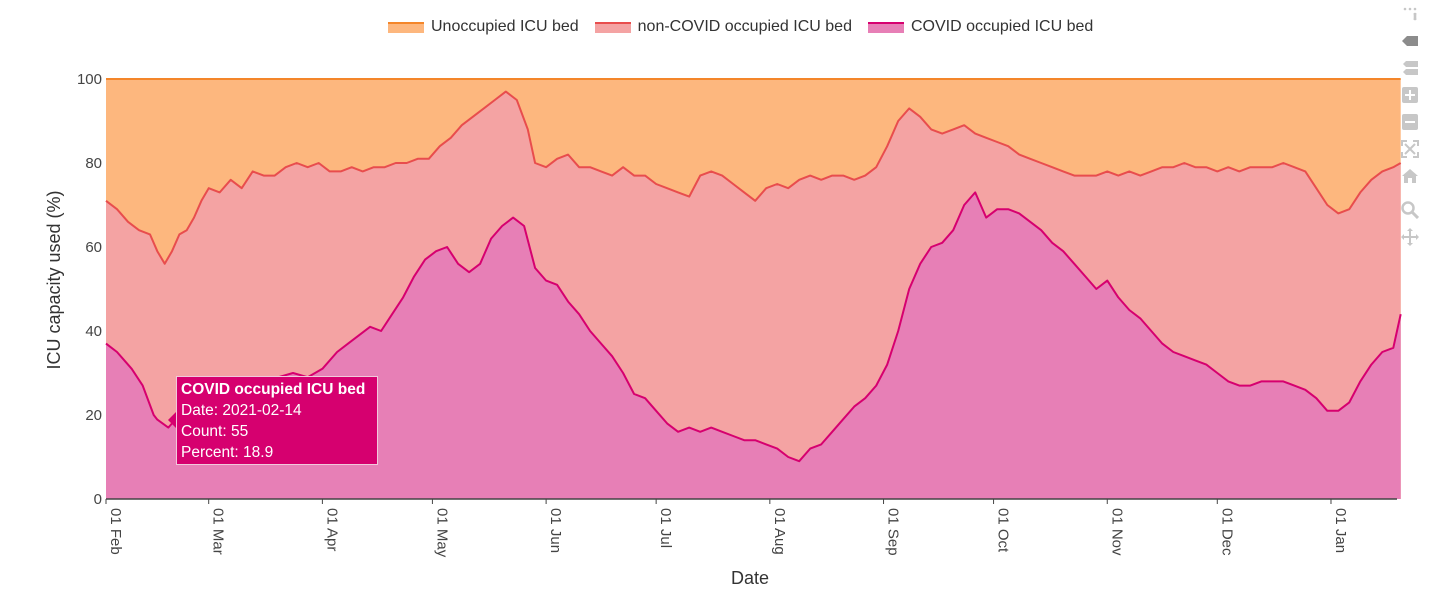  Describe the element at coordinates (273, 389) in the screenshot. I see `tooltip-title: COVID occupied ICU bed` at that location.